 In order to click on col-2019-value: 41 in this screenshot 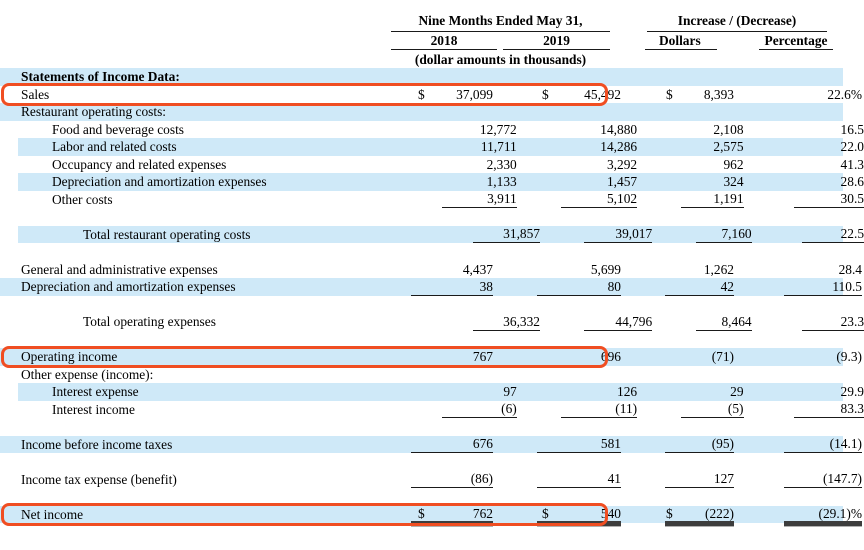, I will do `click(614, 478)`.